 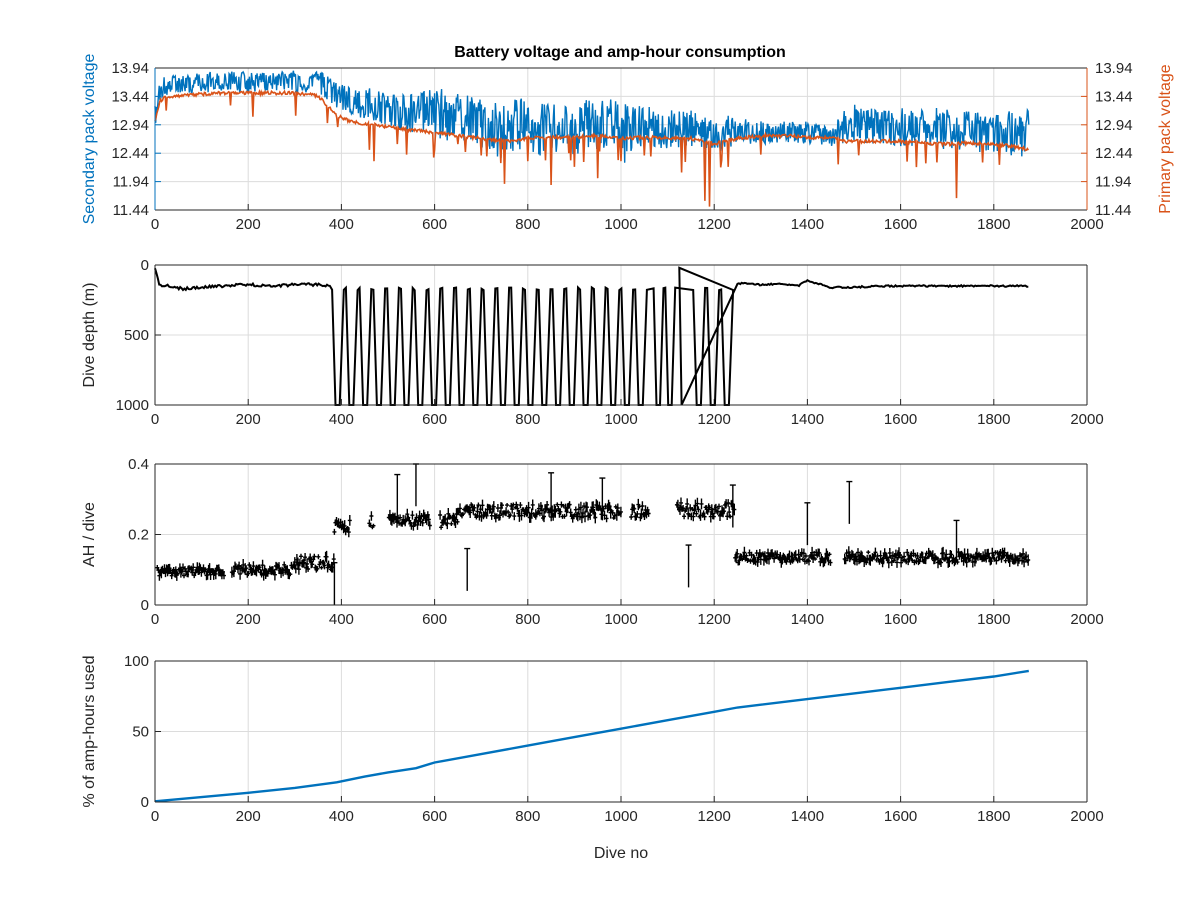 What do you see at coordinates (1114, 153) in the screenshot?
I see `y2-tick-label: 12.44` at bounding box center [1114, 153].